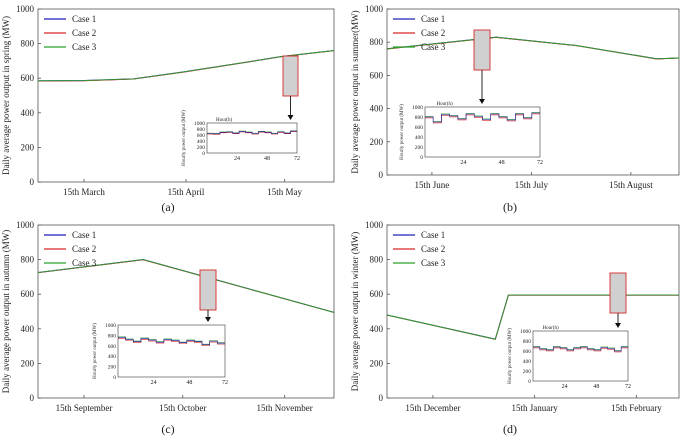 The image size is (685, 442). I want to click on x-tick-label: 15th September, so click(84, 408).